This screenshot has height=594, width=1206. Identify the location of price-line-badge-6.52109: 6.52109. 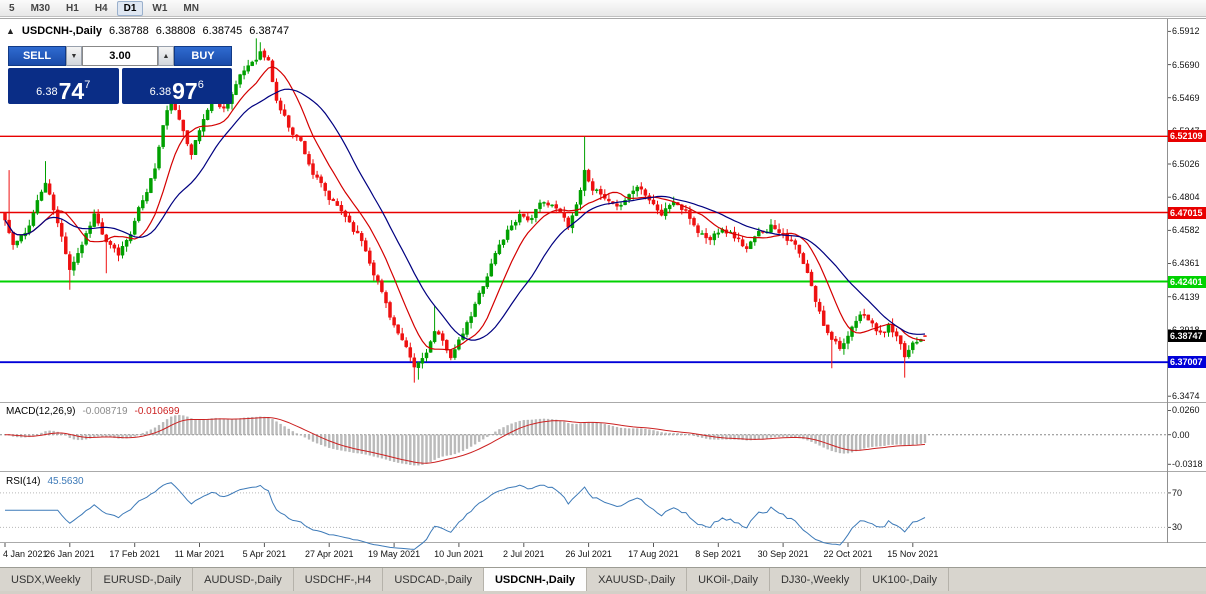
(1187, 136).